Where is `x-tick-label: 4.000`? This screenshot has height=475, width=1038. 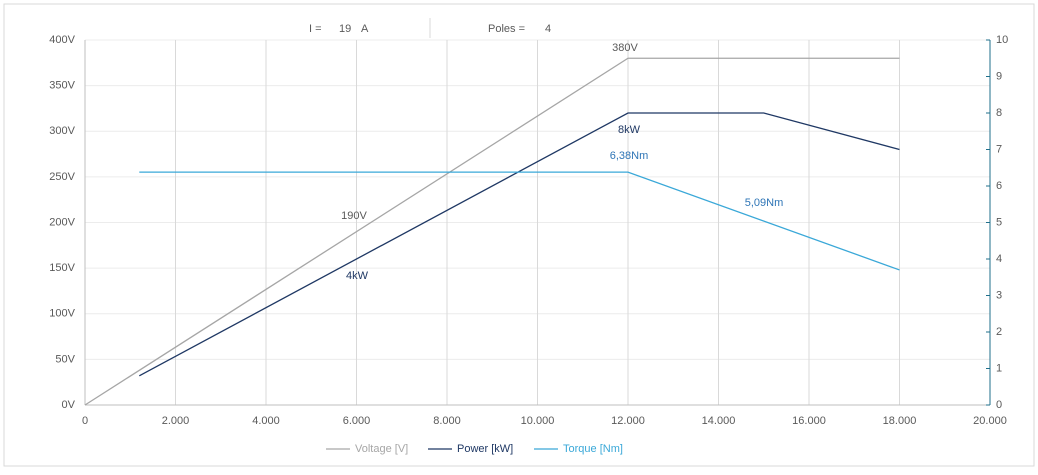 x-tick-label: 4.000 is located at coordinates (266, 421).